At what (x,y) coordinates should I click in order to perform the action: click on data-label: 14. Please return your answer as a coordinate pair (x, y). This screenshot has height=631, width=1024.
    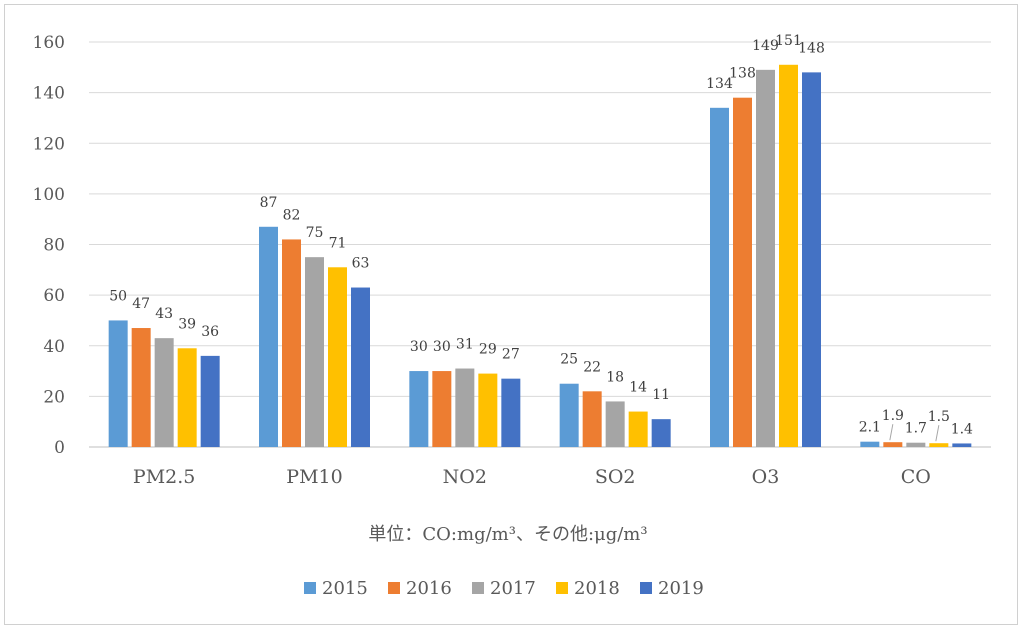
    Looking at the image, I should click on (638, 388).